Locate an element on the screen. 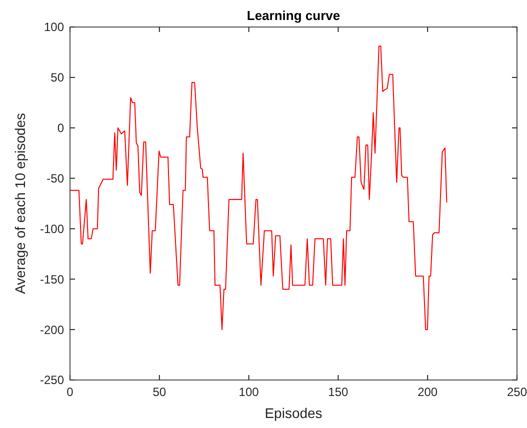 This screenshot has height=428, width=527. y-tick-label: 100 is located at coordinates (54, 27).